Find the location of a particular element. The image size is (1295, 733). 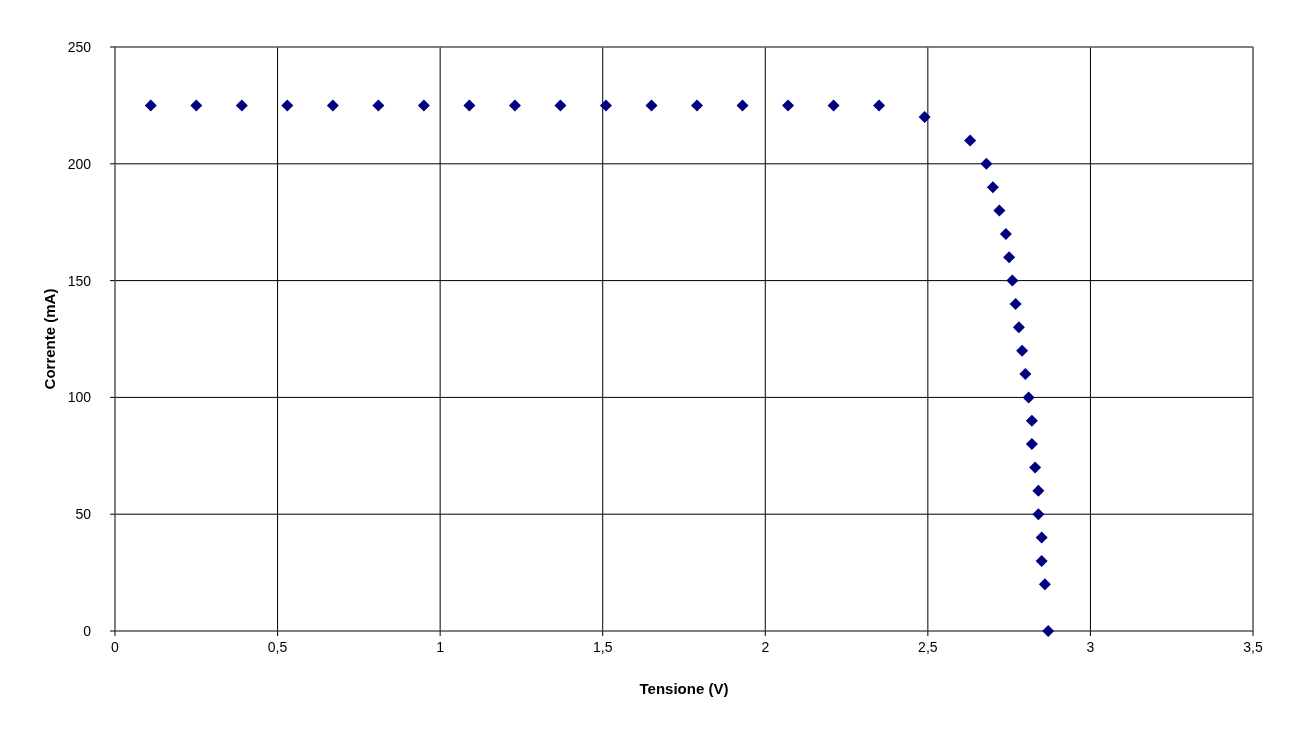

y-tick-label: 50 is located at coordinates (83, 514).